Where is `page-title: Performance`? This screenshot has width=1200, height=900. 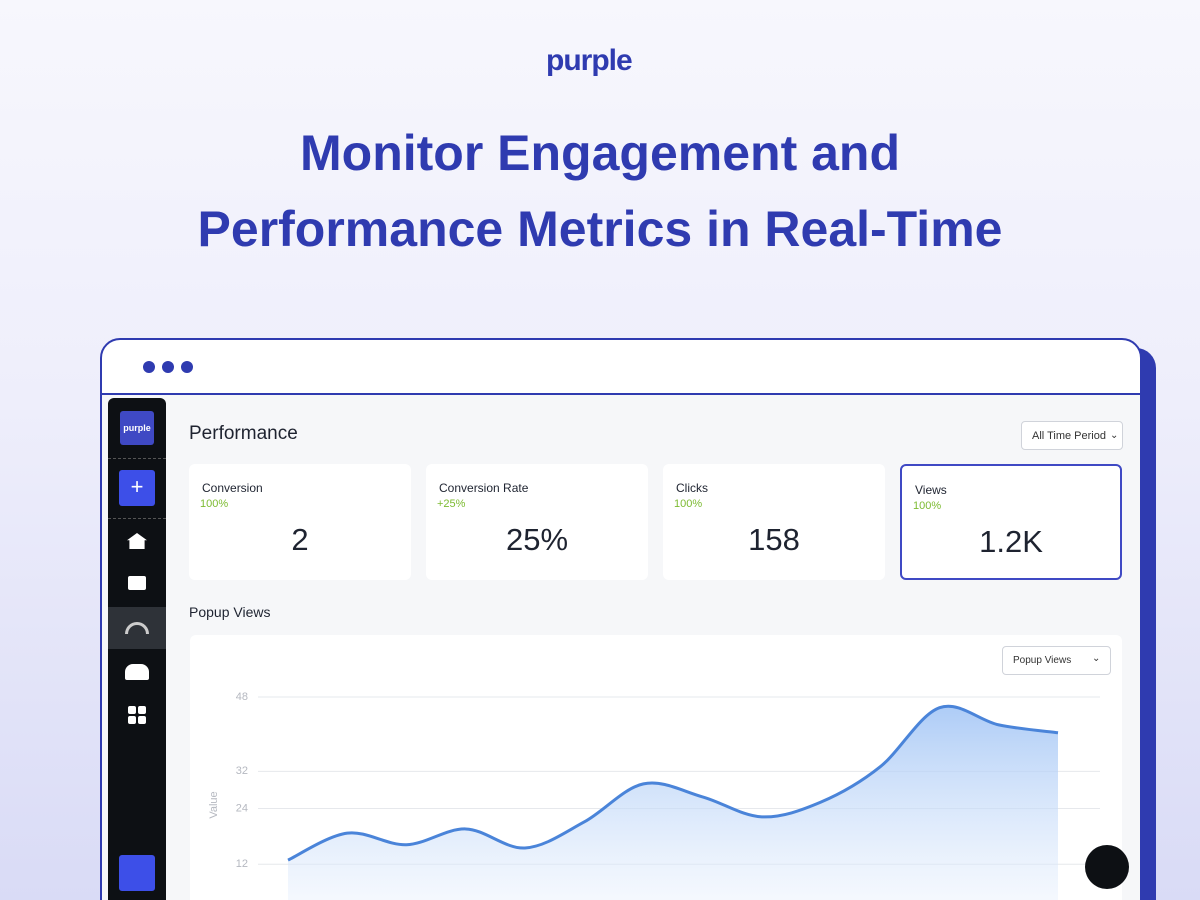 page-title: Performance is located at coordinates (243, 433).